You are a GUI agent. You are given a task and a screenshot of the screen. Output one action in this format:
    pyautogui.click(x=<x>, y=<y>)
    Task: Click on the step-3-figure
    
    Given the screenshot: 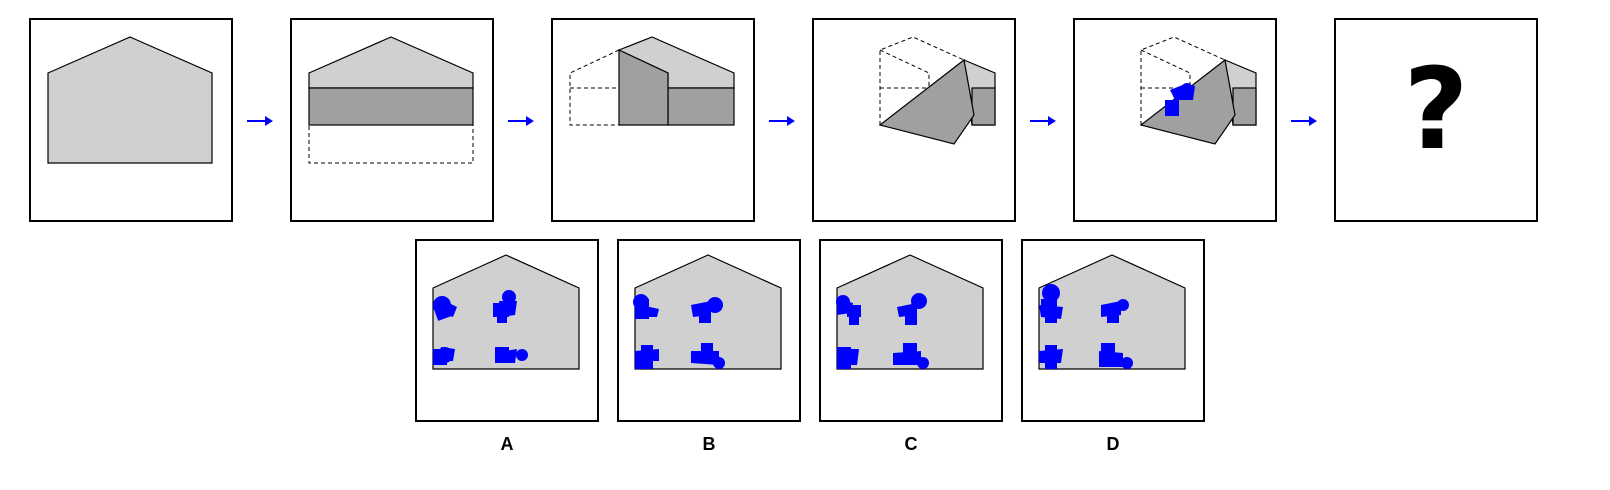 What is the action you would take?
    pyautogui.click(x=652, y=81)
    